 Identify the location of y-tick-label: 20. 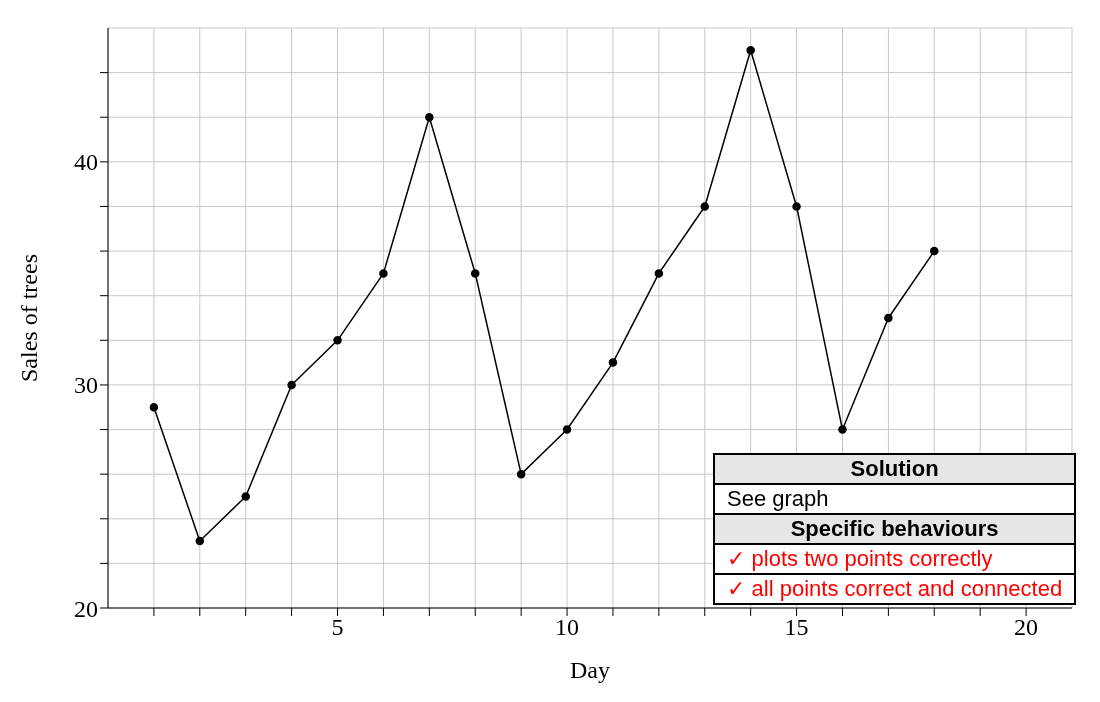
(86, 608).